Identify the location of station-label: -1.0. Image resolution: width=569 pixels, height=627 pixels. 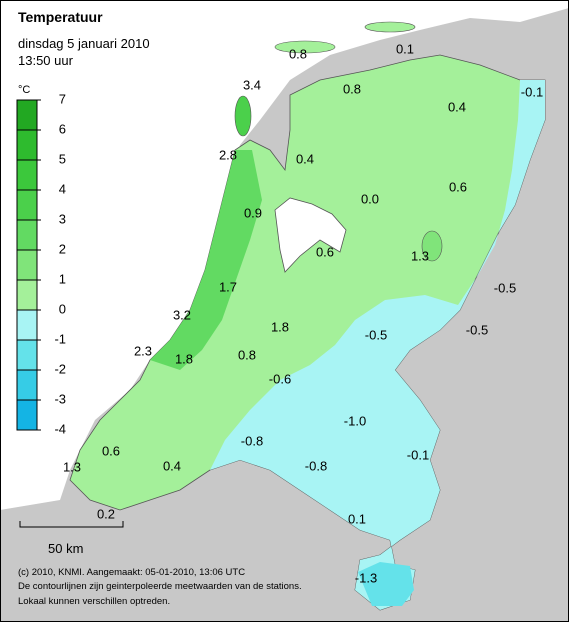
(355, 420).